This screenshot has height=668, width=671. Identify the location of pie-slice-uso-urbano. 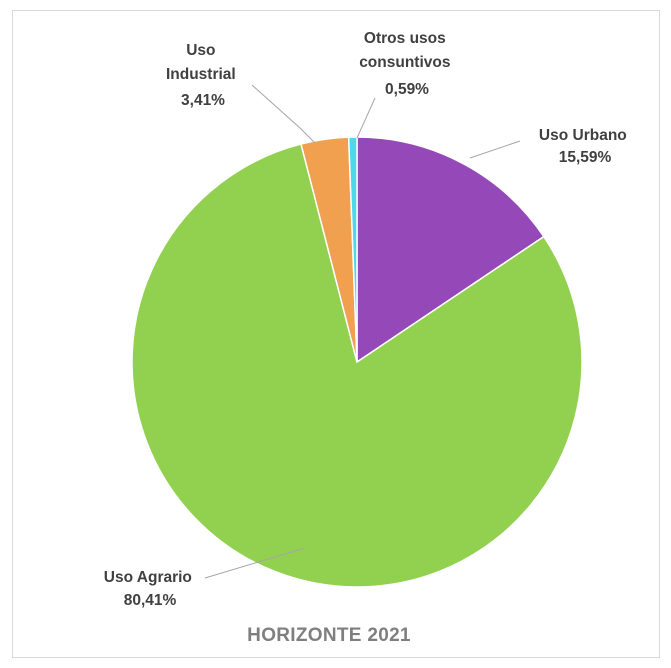
(450, 250).